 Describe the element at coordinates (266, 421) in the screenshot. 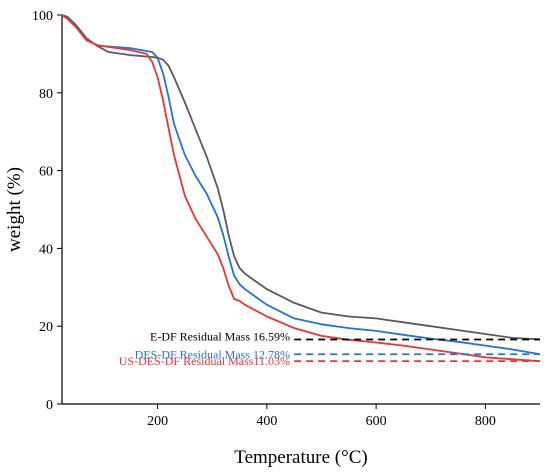

I see `x-tick-label: 400` at that location.